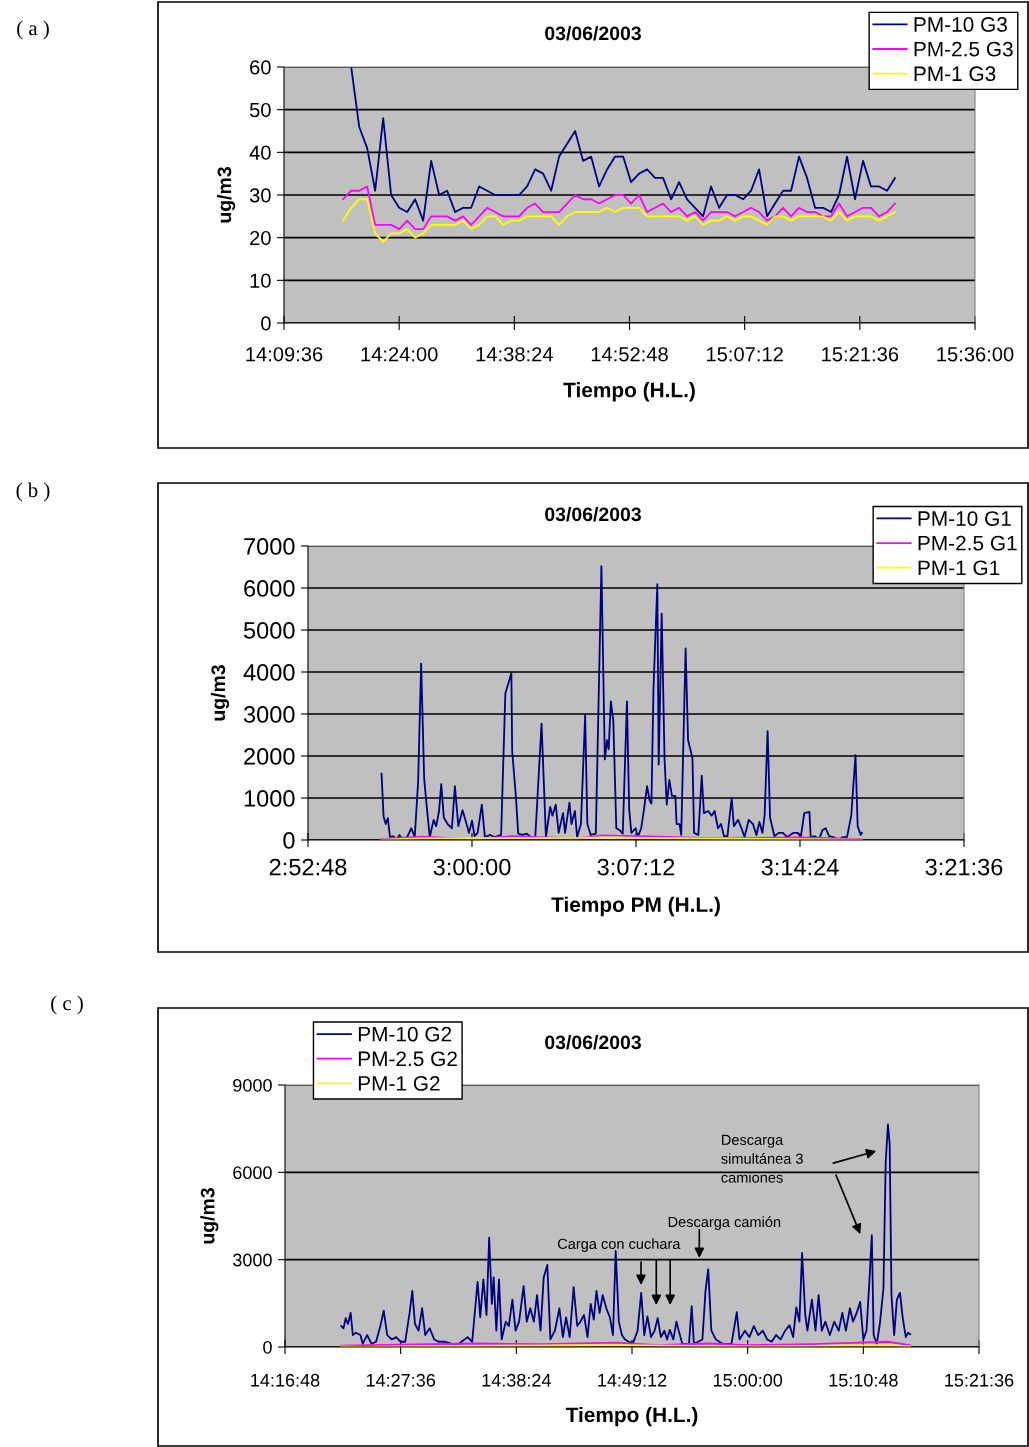  I want to click on x-tick-label: 14:16:48, so click(285, 1380).